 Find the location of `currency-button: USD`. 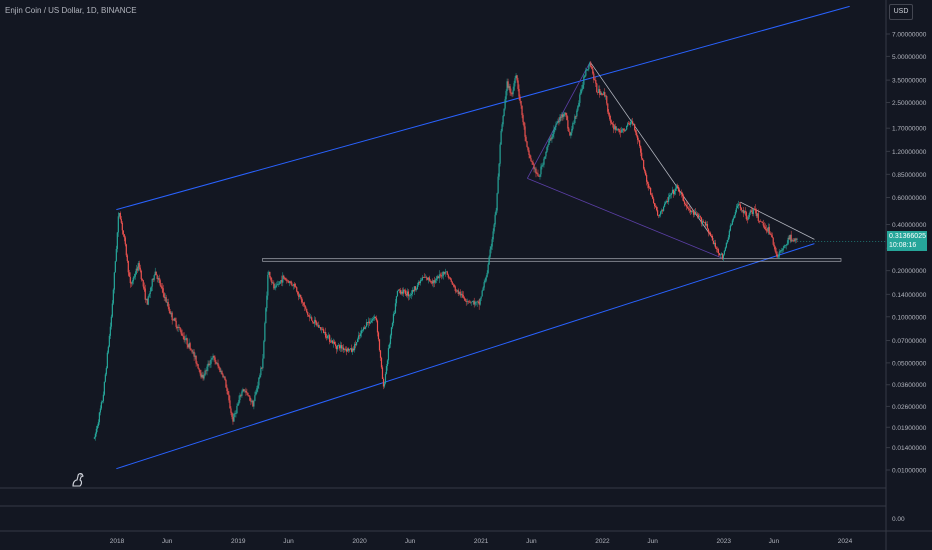

currency-button: USD is located at coordinates (901, 12).